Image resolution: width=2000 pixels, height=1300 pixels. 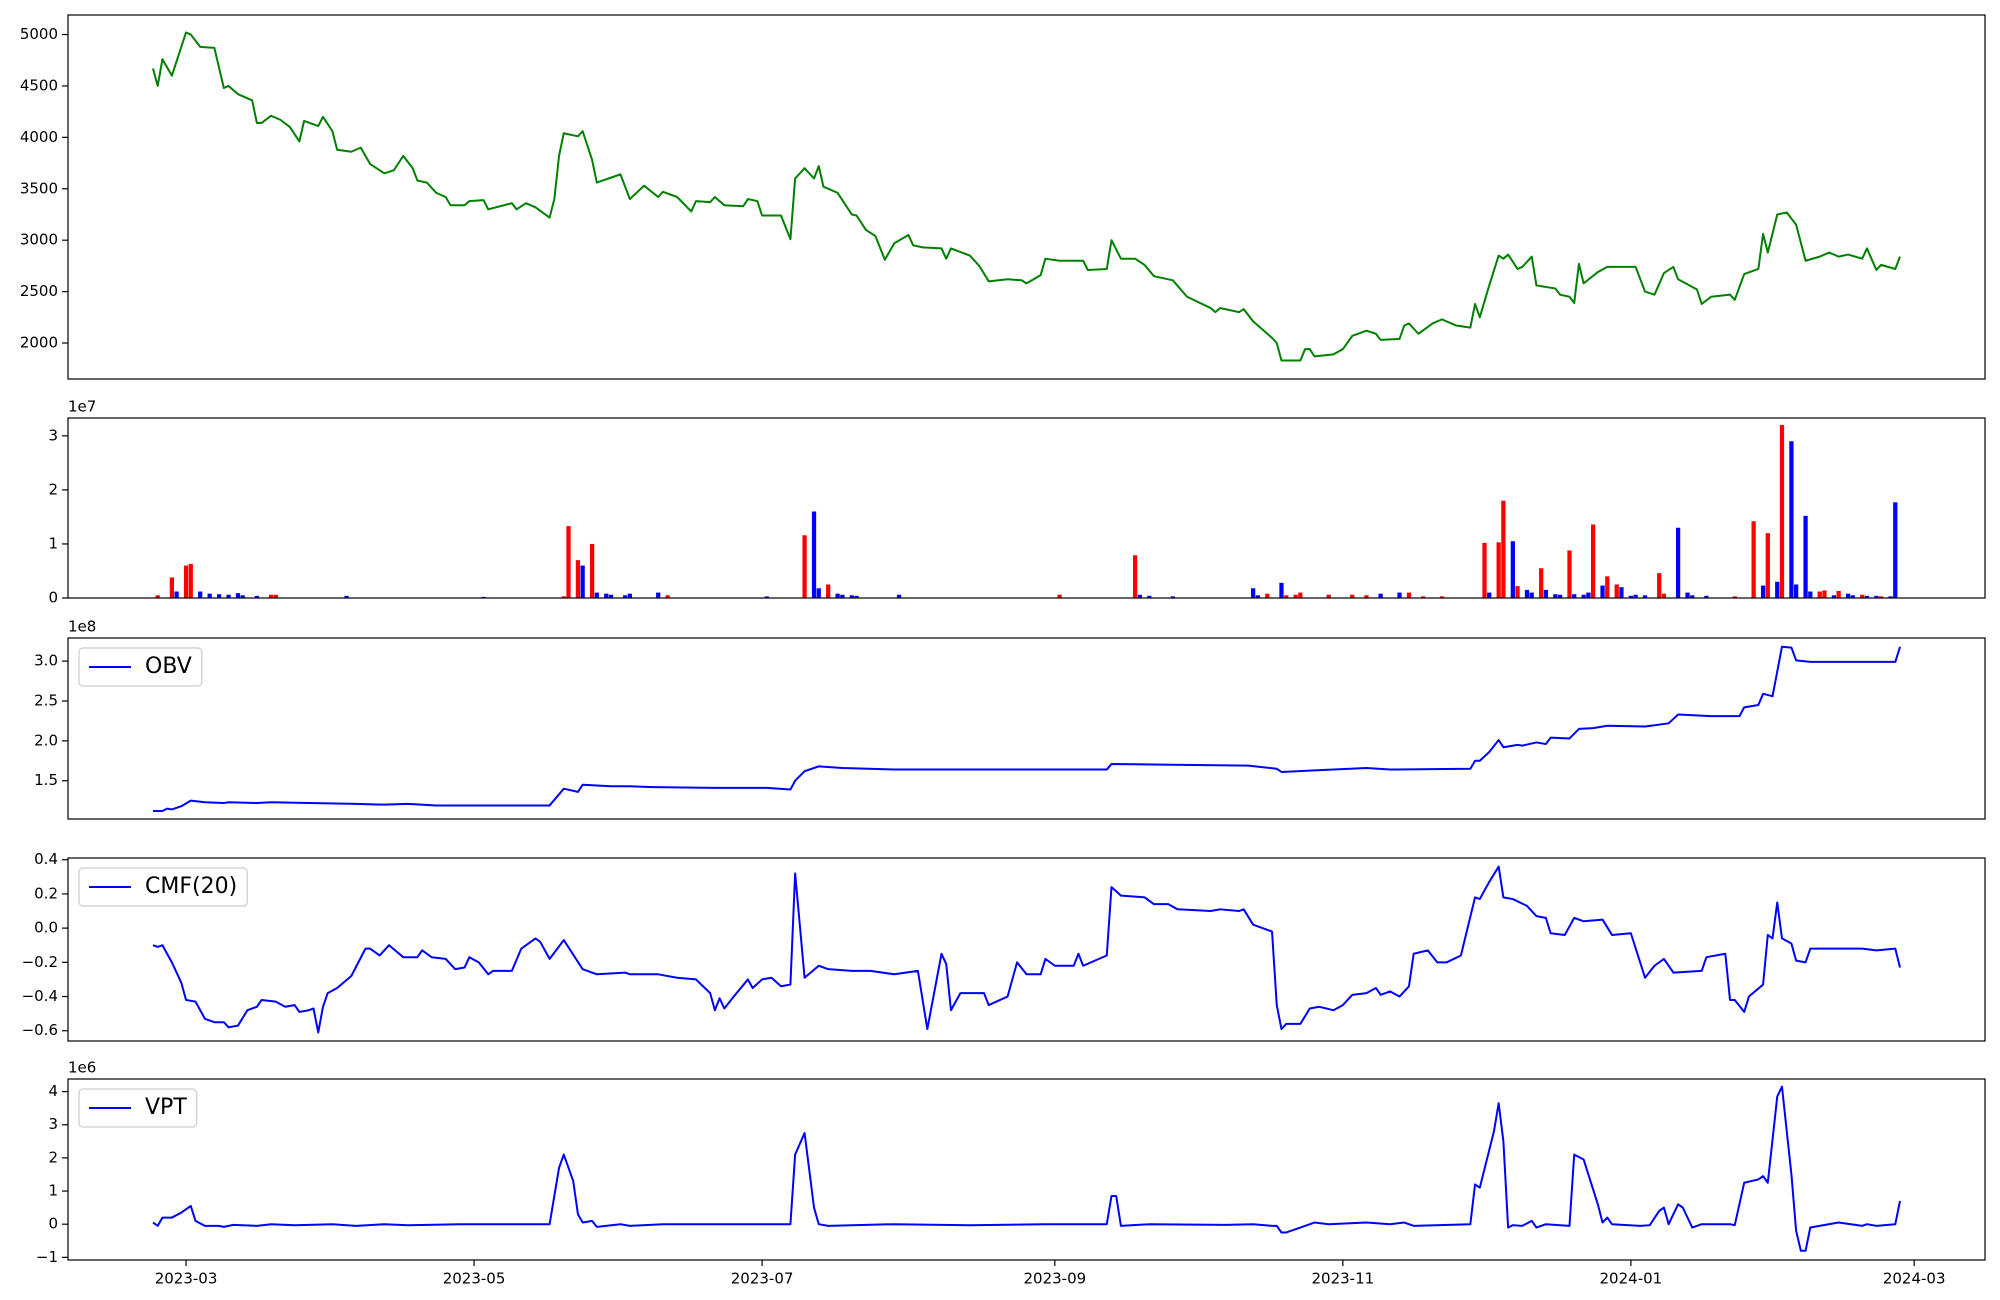 I want to click on y-tick-label: −0.6, so click(x=40, y=1030).